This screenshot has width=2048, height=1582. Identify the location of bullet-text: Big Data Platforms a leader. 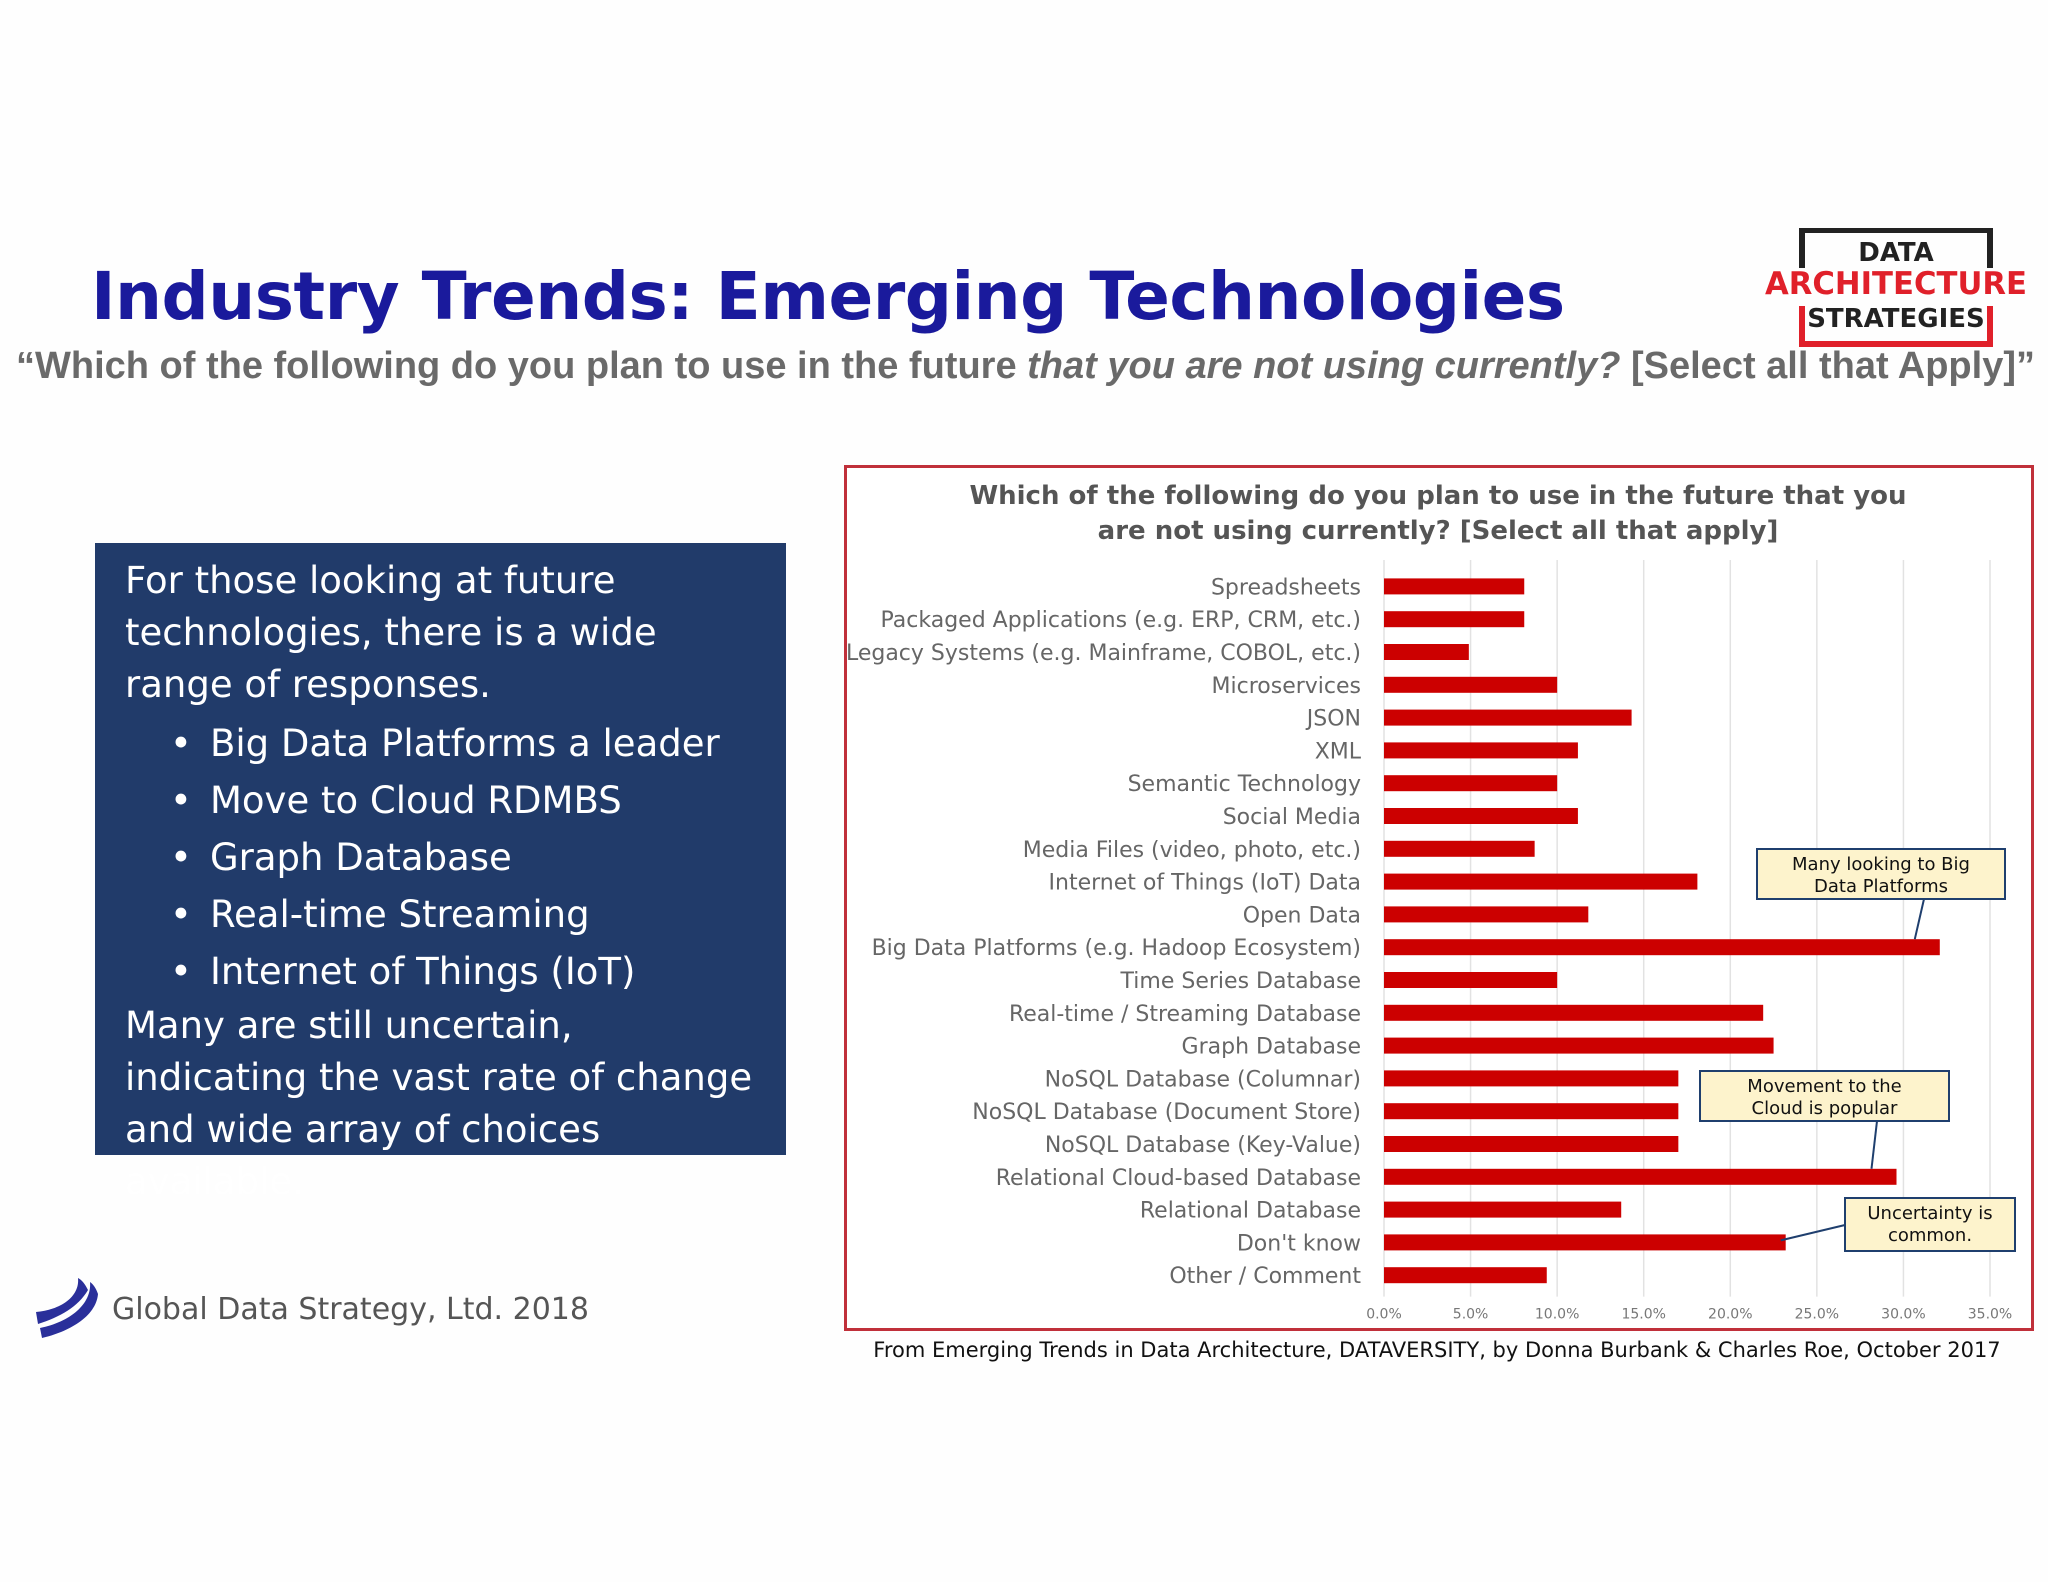
(465, 743).